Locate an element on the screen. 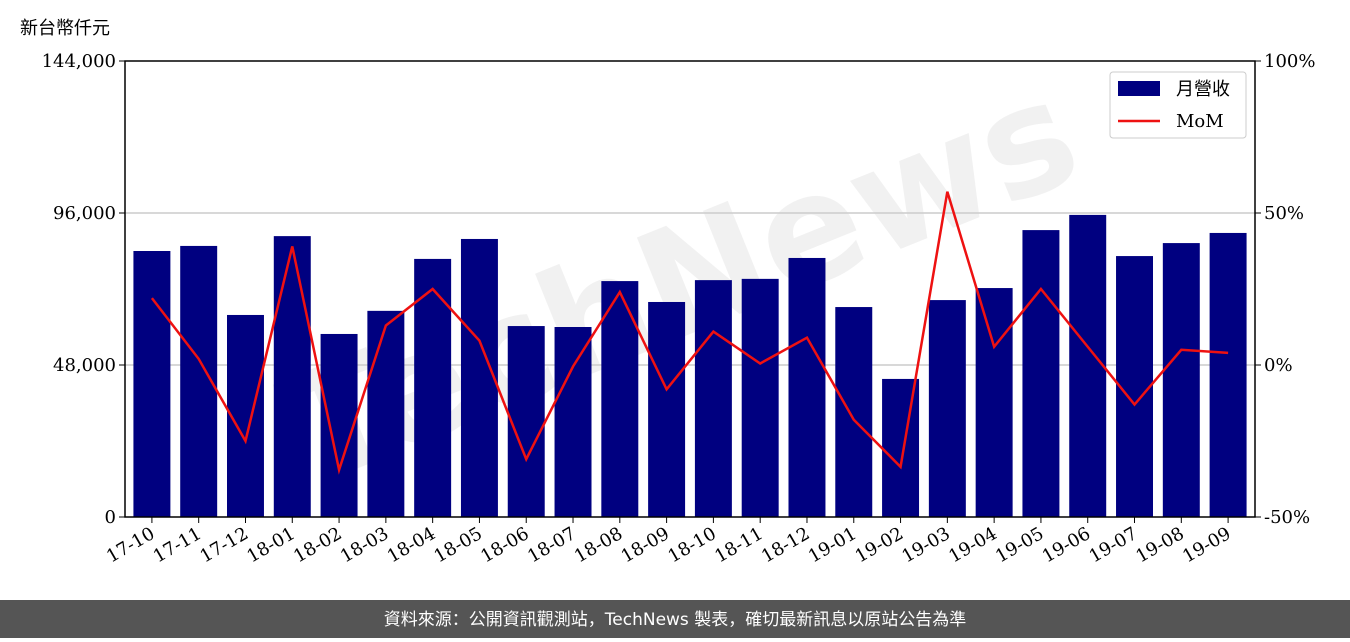 Image resolution: width=1350 pixels, height=642 pixels. footer-text: 資料來源：公開資訊觀測站，TechNews 製表，確切最新訊息以原站公告為準 is located at coordinates (675, 620).